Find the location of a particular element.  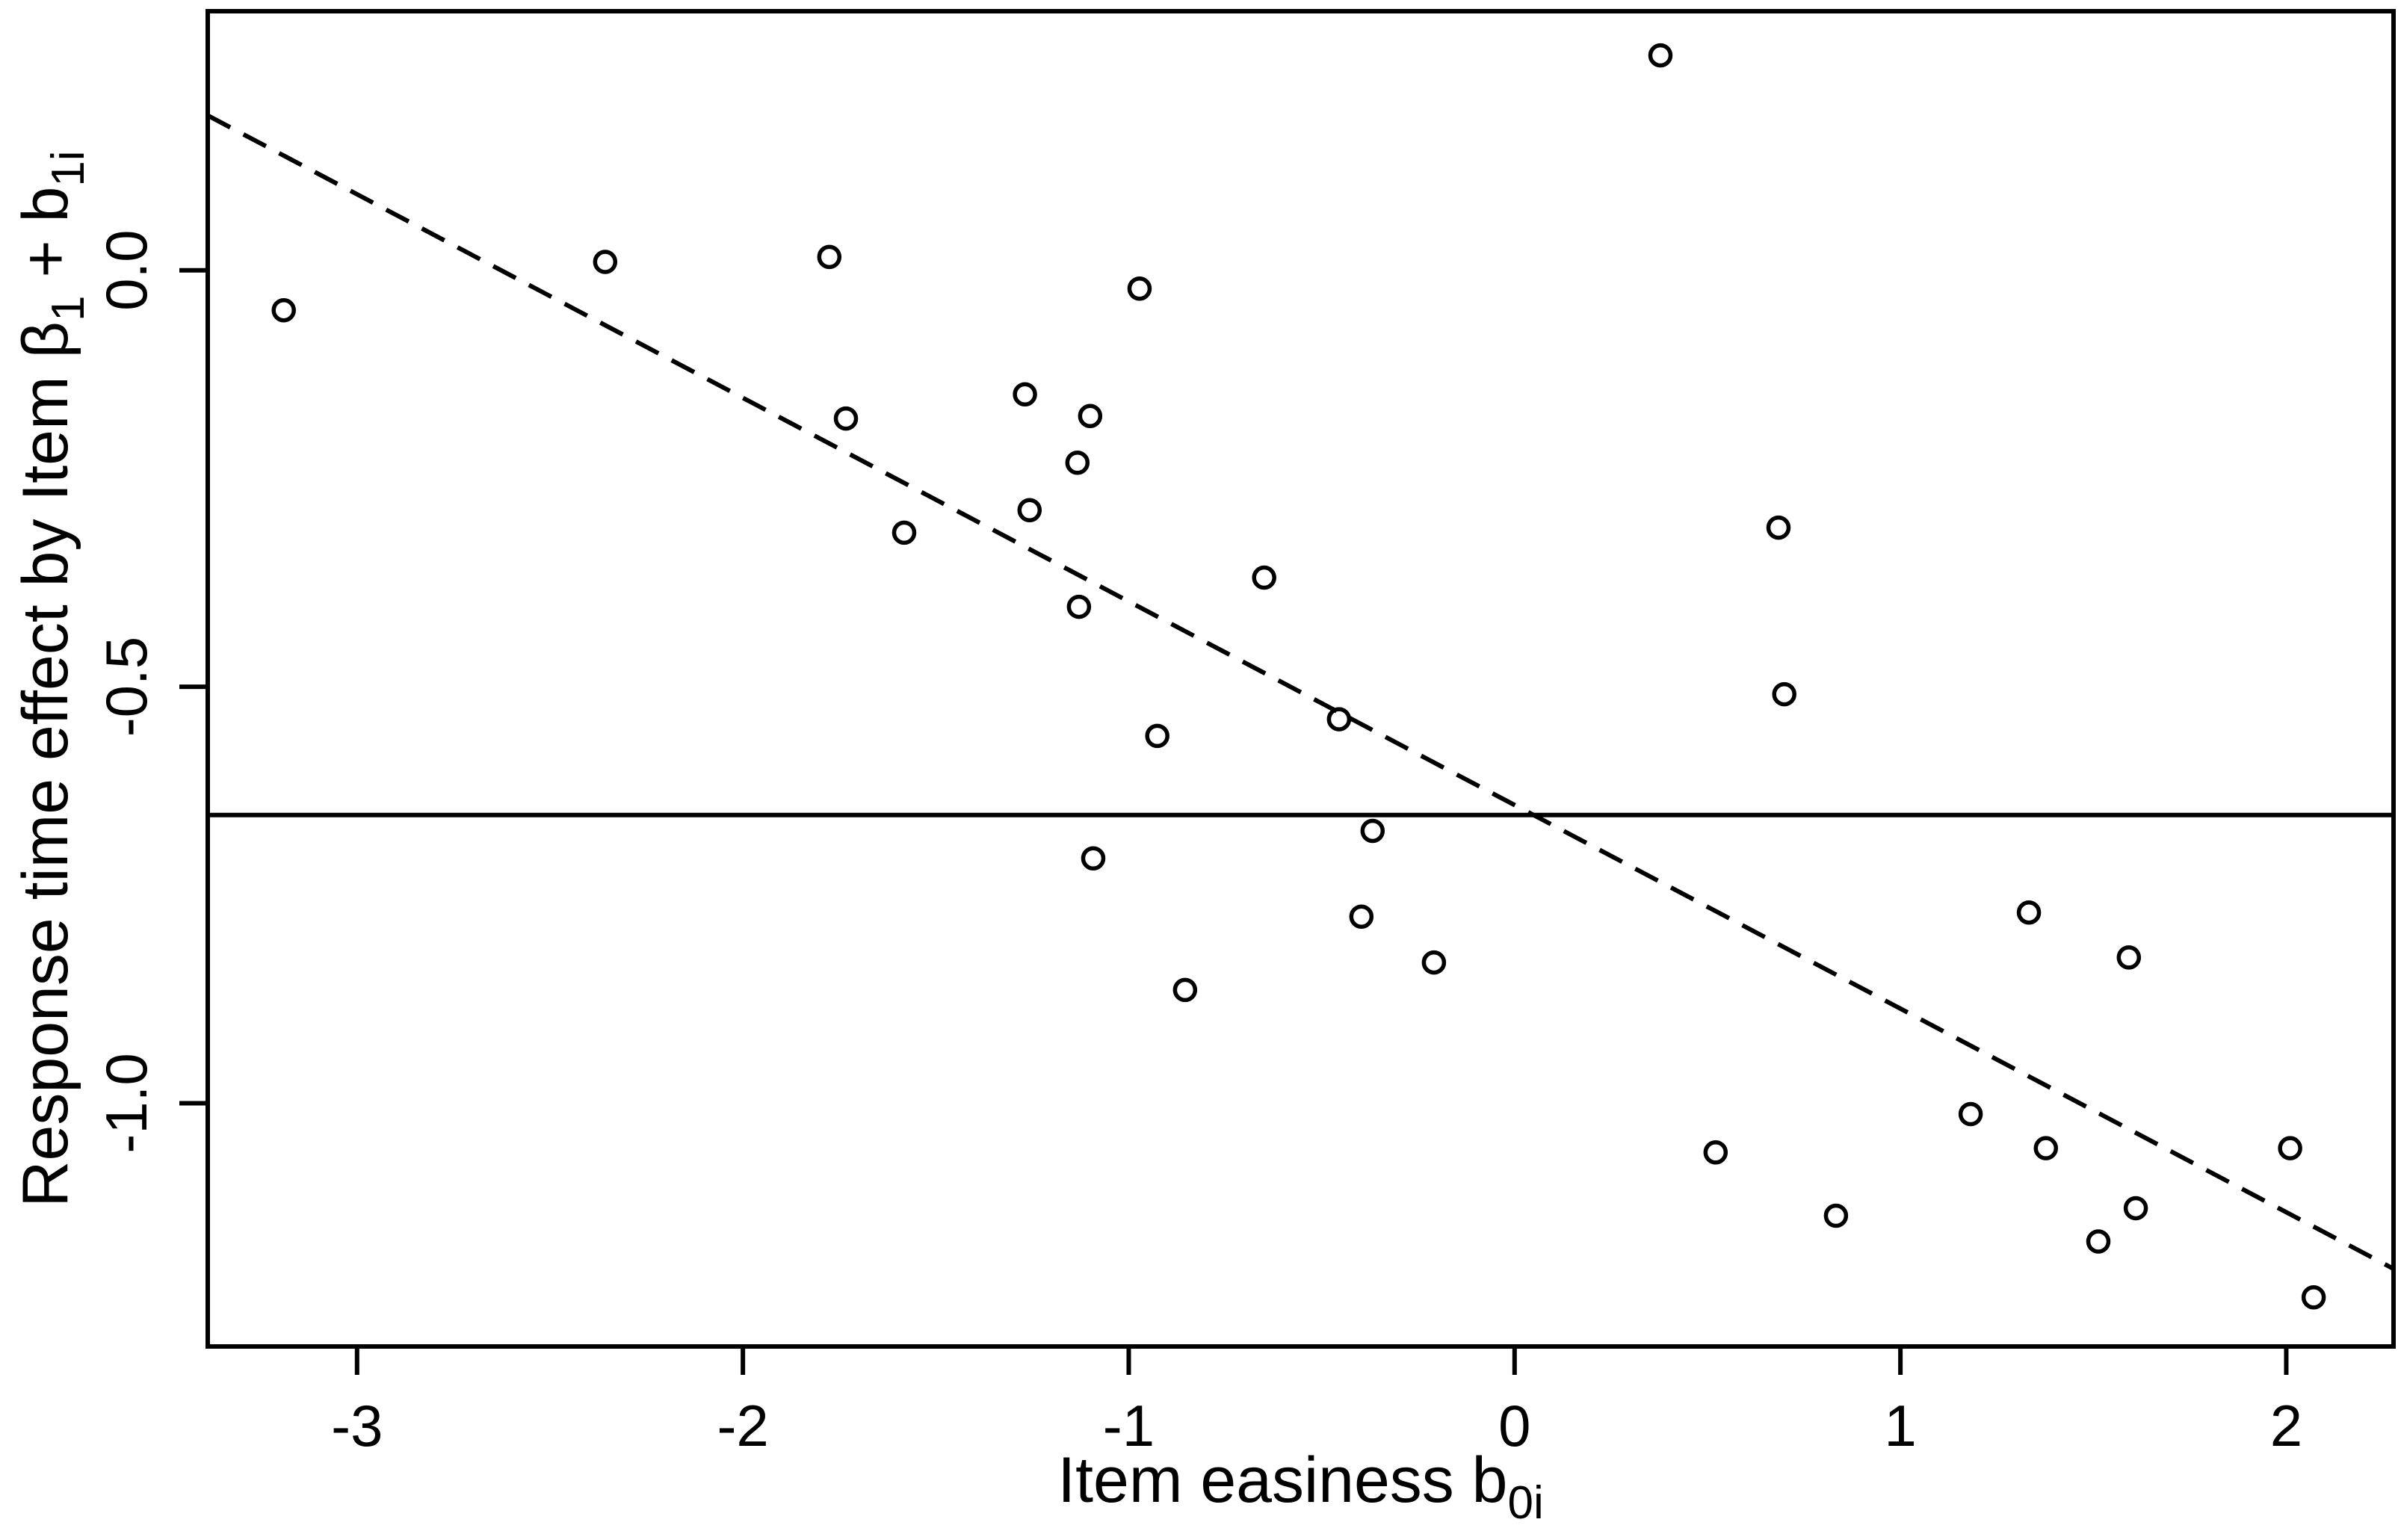

axis-title-text: Response time effect by Item is located at coordinates (46, 783).